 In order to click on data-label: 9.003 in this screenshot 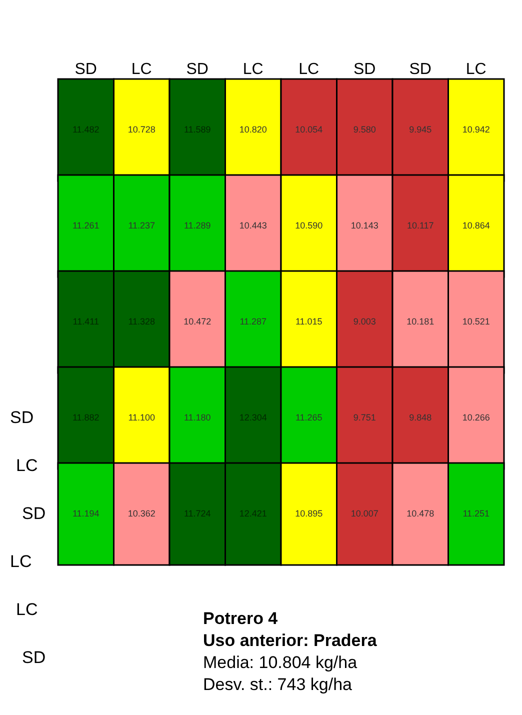, I will do `click(364, 321)`.